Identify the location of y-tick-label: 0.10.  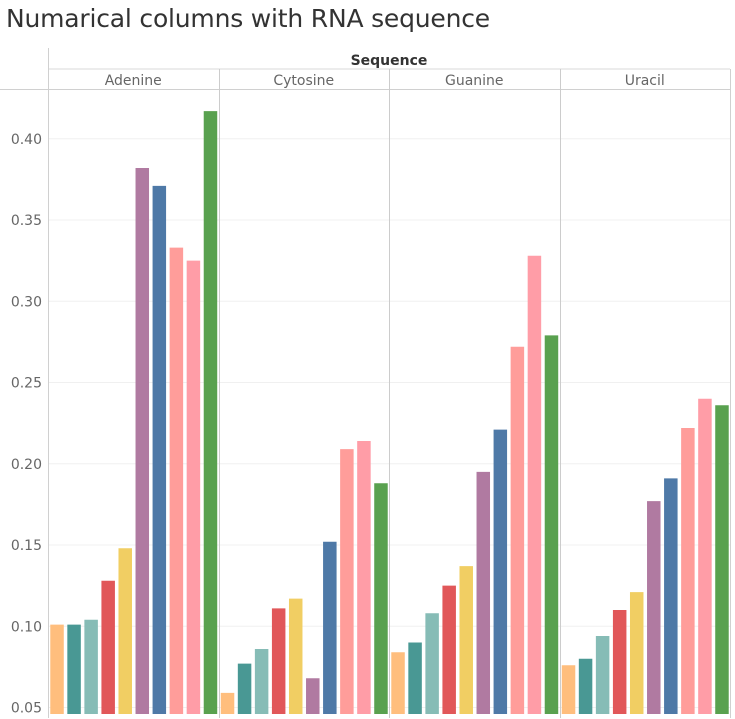
(26, 627).